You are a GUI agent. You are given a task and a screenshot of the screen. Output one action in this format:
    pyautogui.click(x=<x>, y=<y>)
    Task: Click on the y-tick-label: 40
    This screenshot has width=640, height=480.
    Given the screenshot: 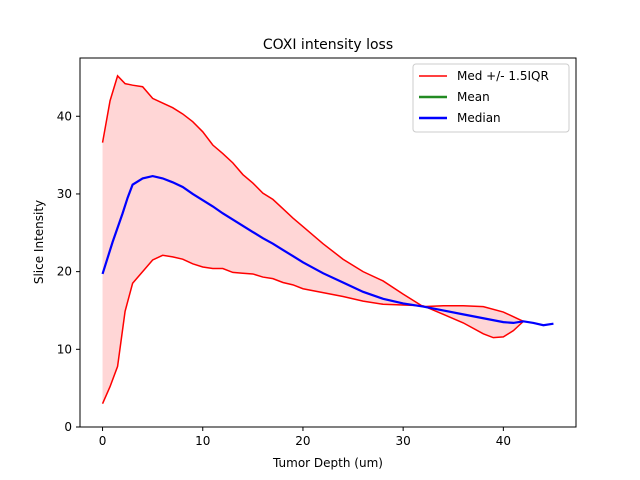 What is the action you would take?
    pyautogui.click(x=64, y=116)
    